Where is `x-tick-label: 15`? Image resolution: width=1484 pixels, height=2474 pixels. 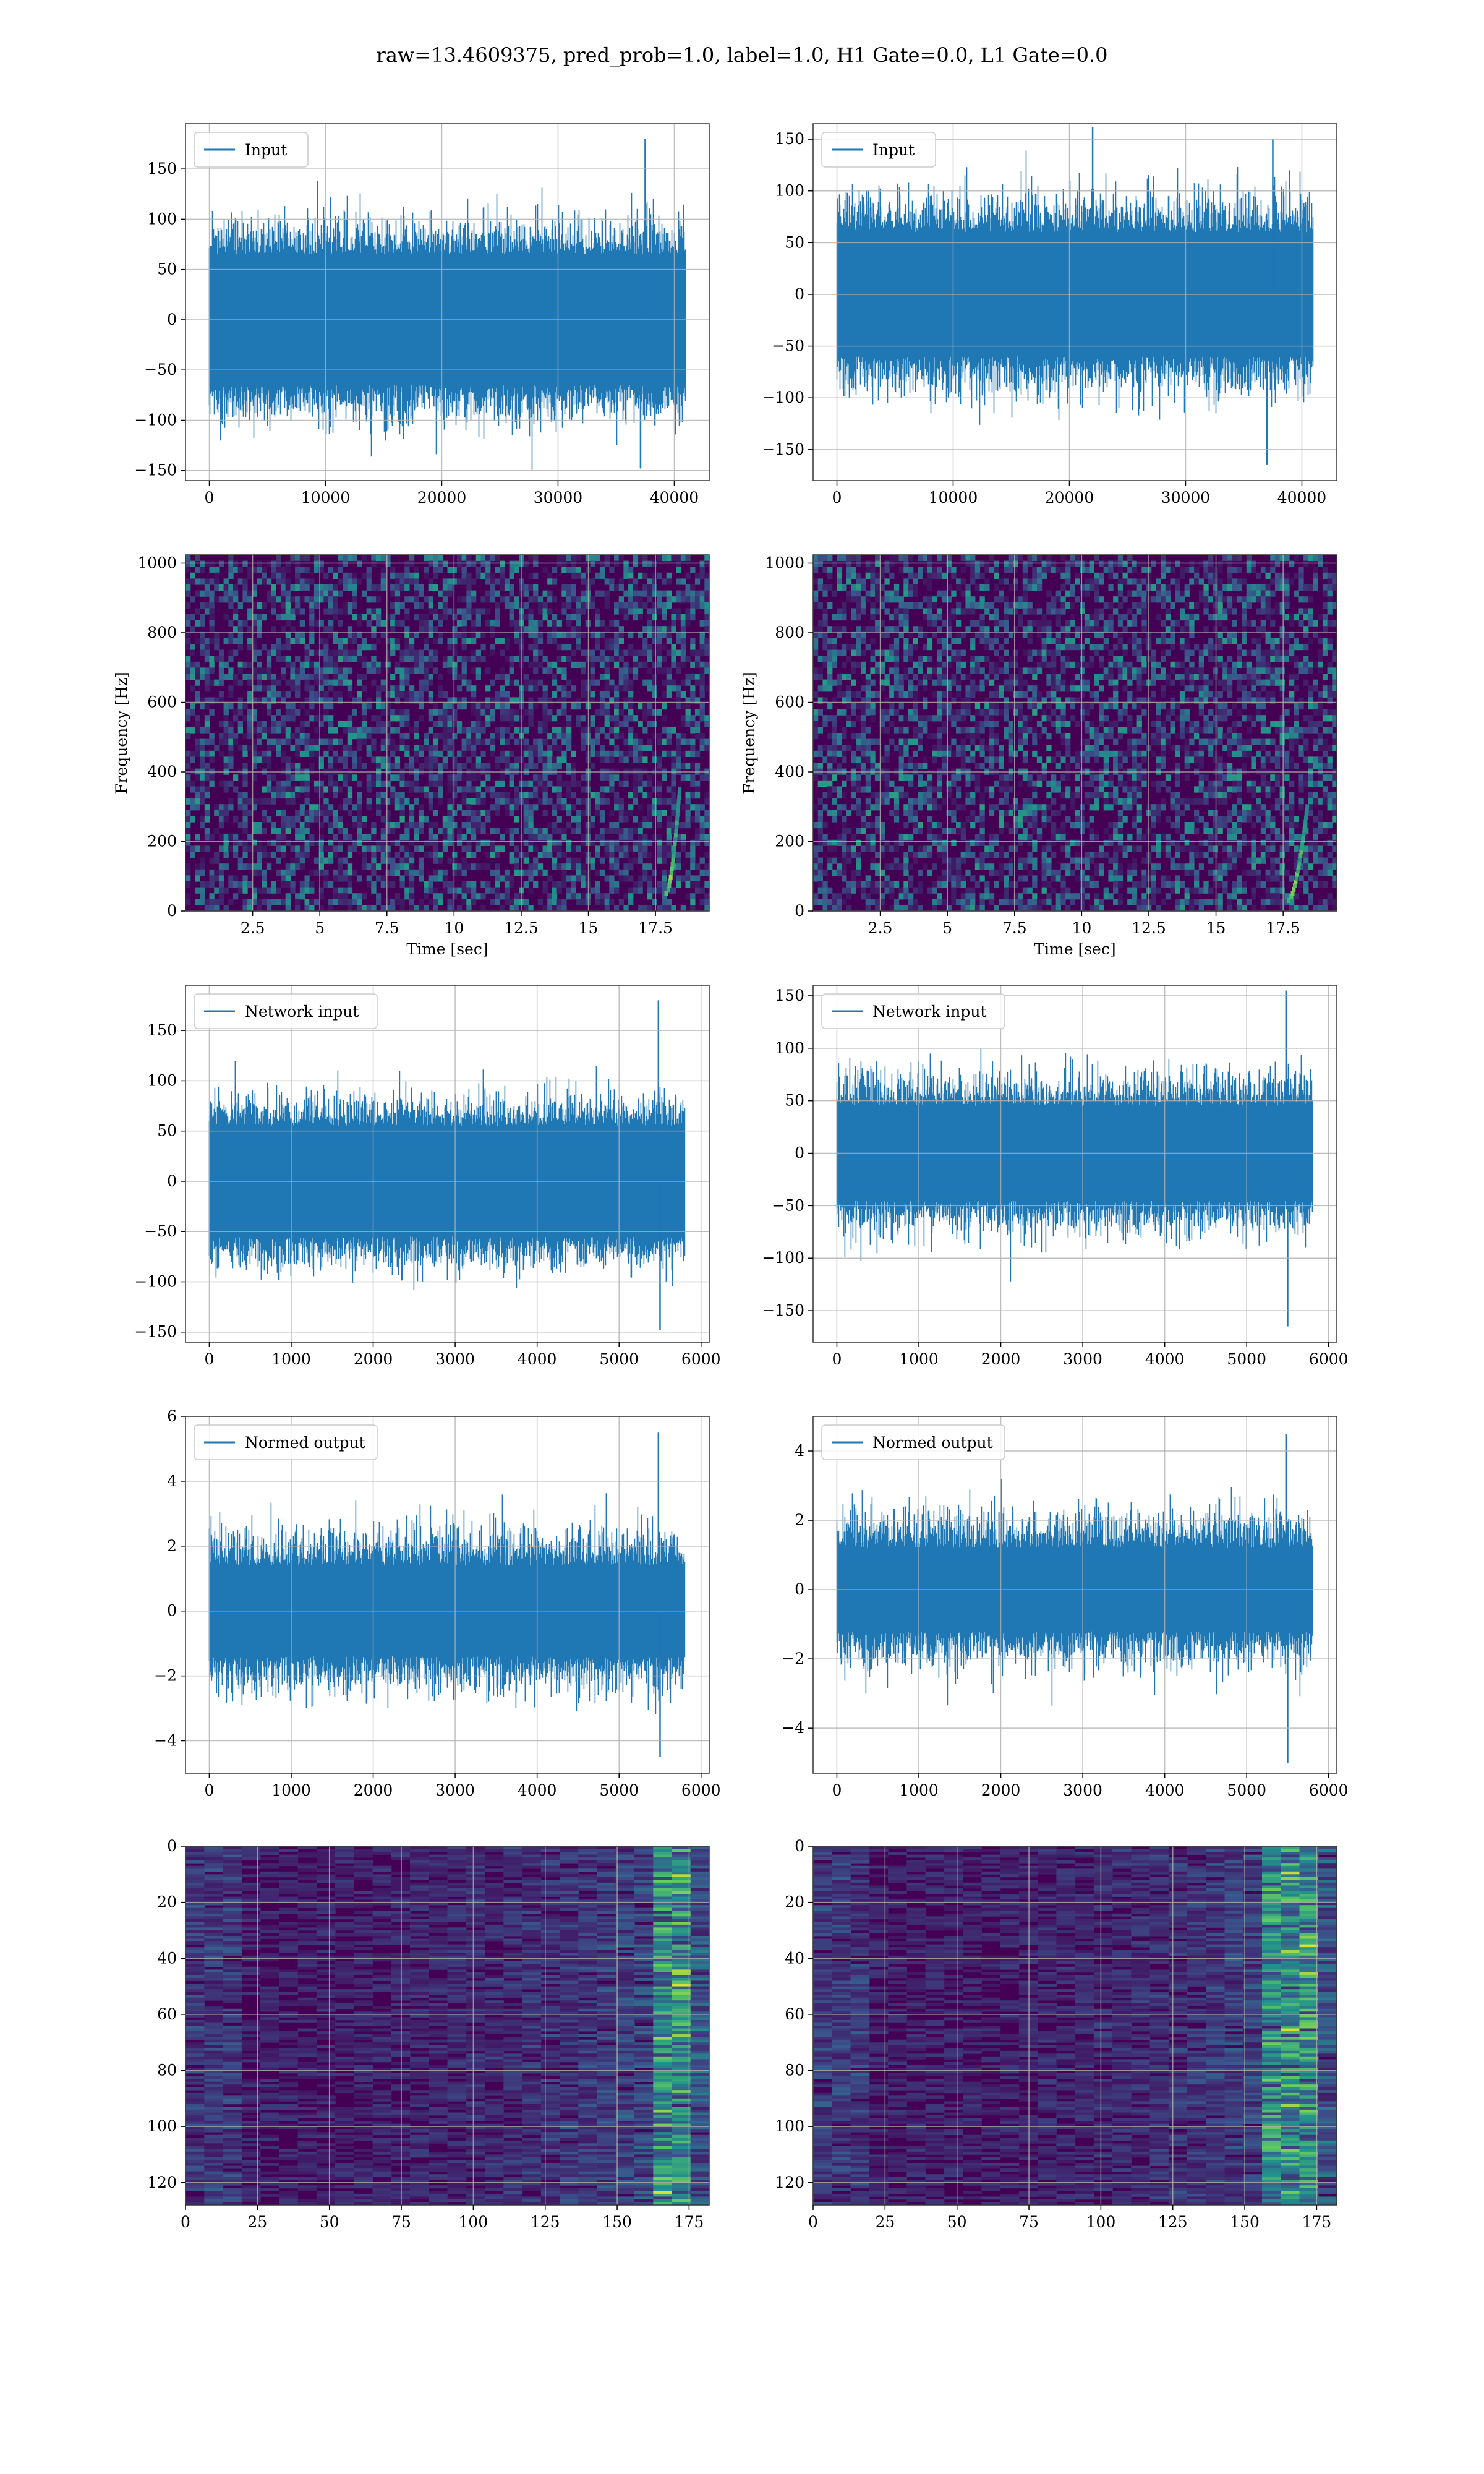
x-tick-label: 15 is located at coordinates (589, 928).